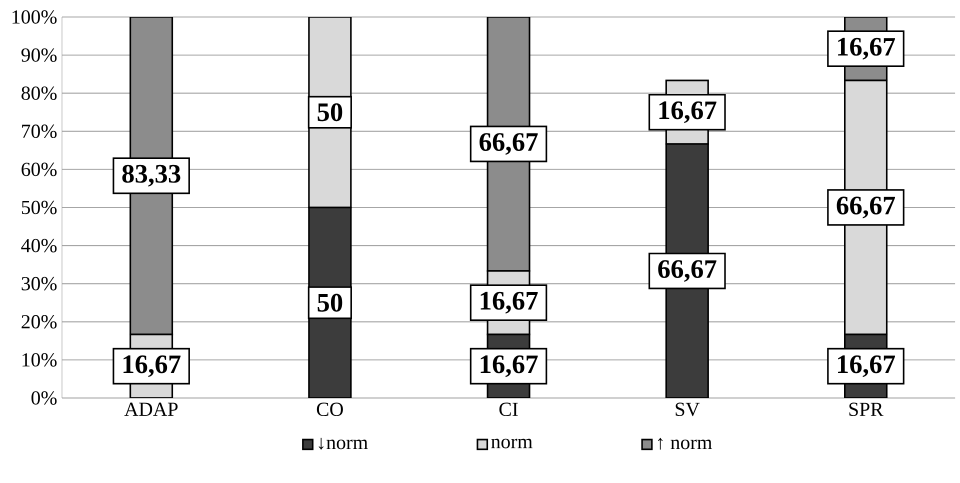 The height and width of the screenshot is (483, 960). I want to click on x-tick-label: CI, so click(508, 409).